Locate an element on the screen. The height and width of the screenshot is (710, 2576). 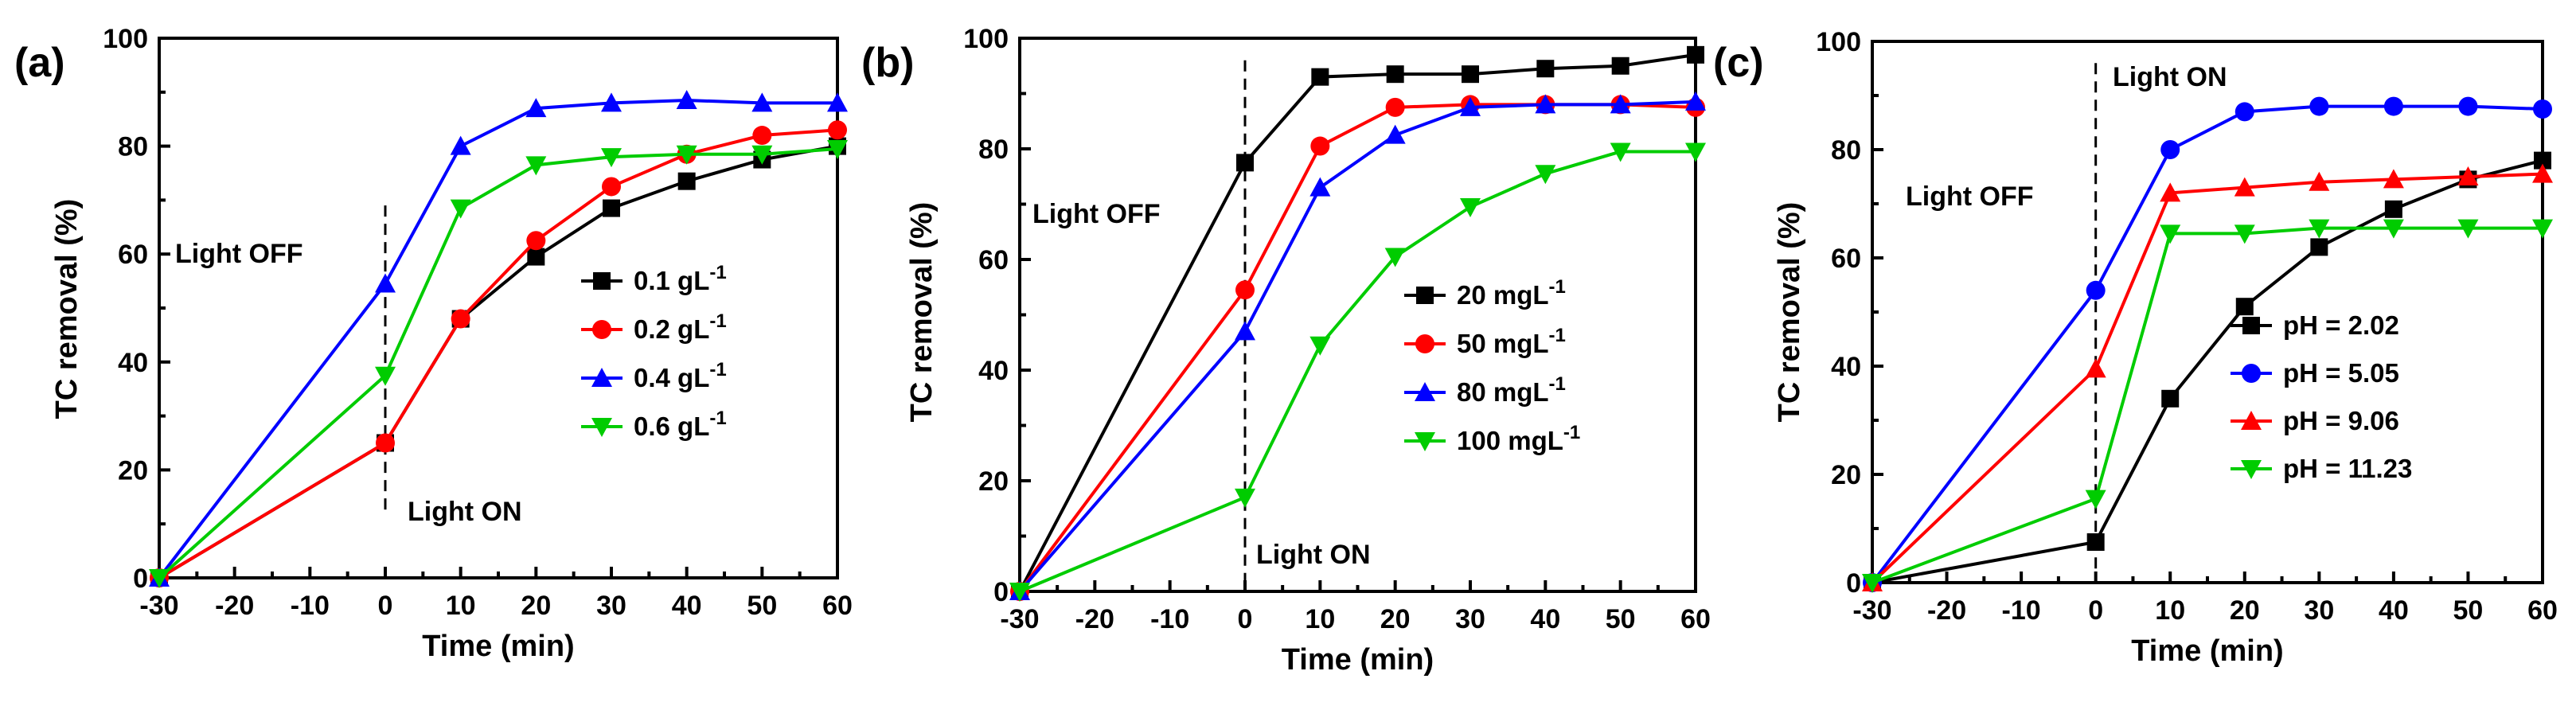
x-tick-label: 30 is located at coordinates (1470, 619).